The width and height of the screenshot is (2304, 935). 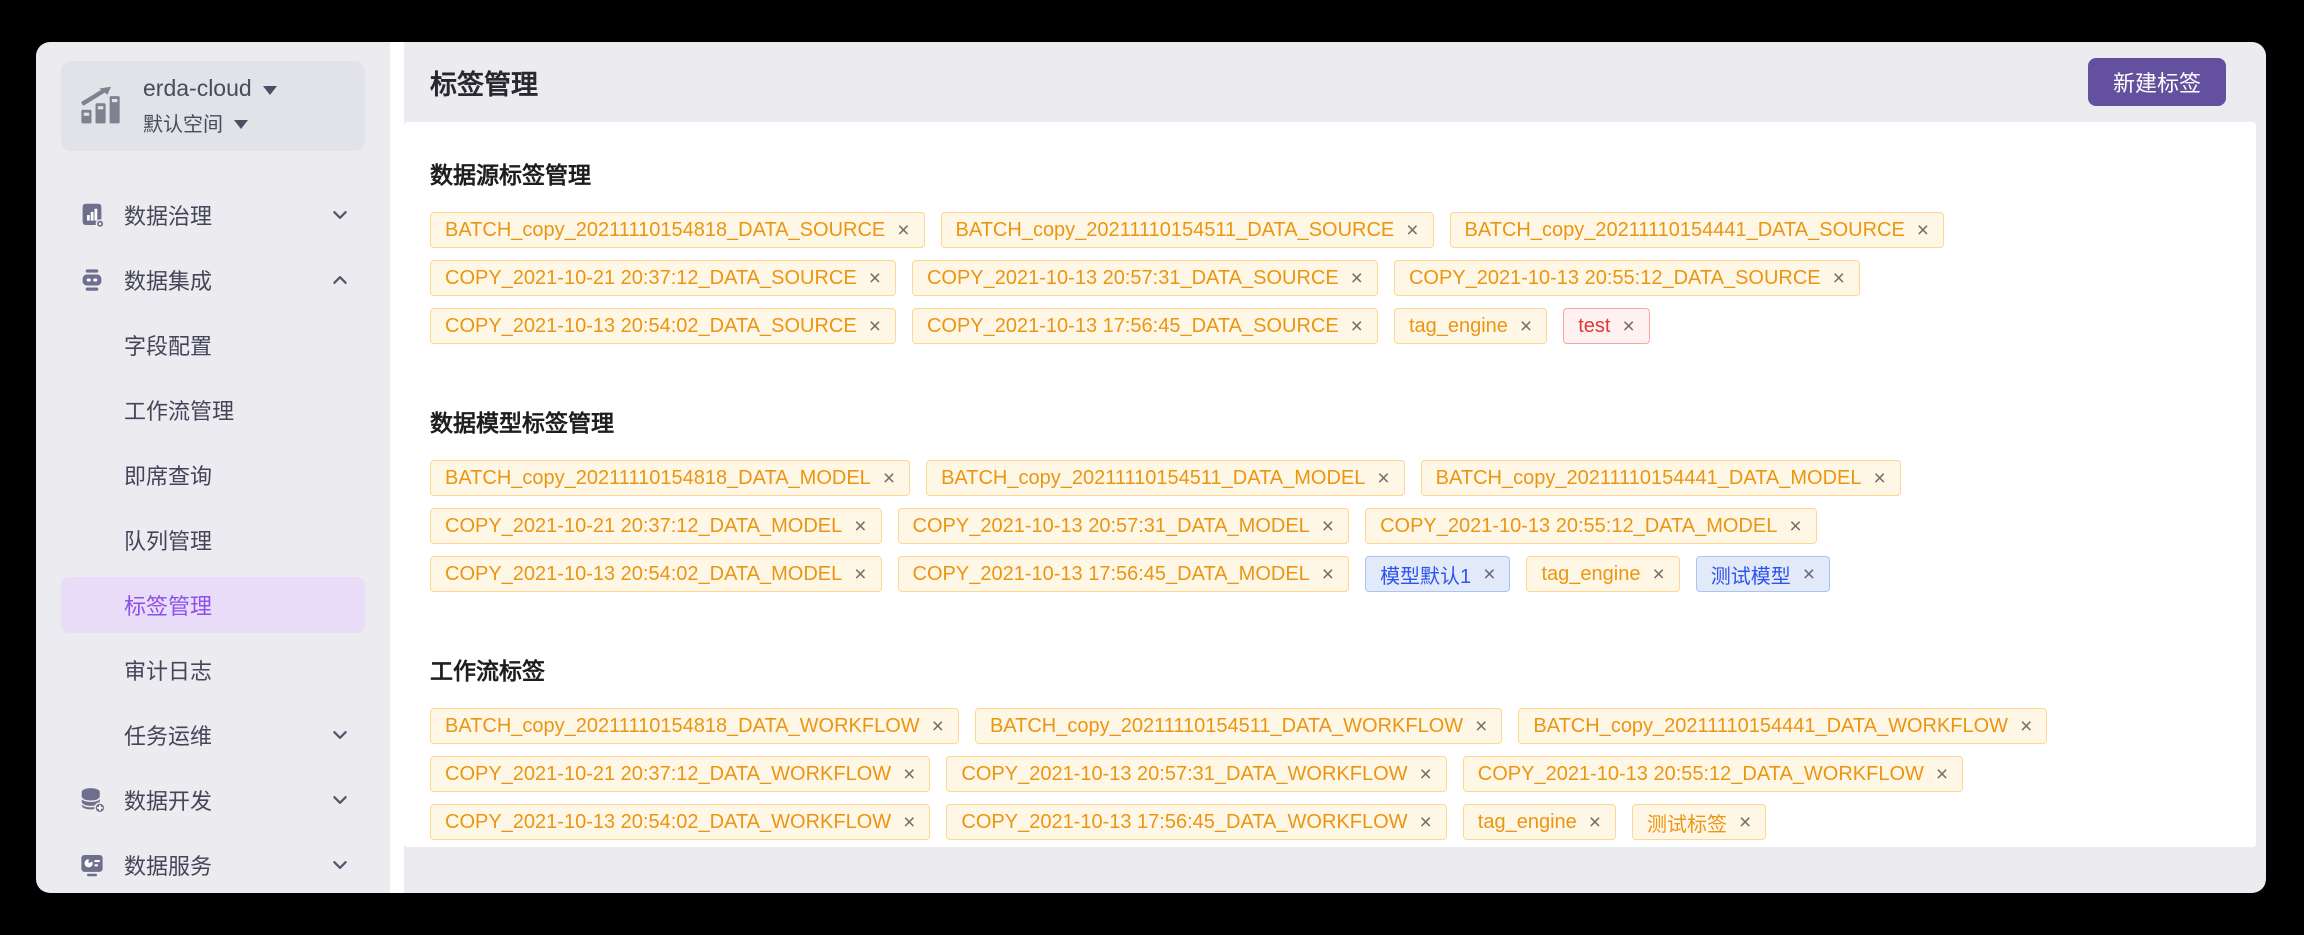 I want to click on sidebar-item-workflow-management: 工作流管理, so click(x=213, y=410).